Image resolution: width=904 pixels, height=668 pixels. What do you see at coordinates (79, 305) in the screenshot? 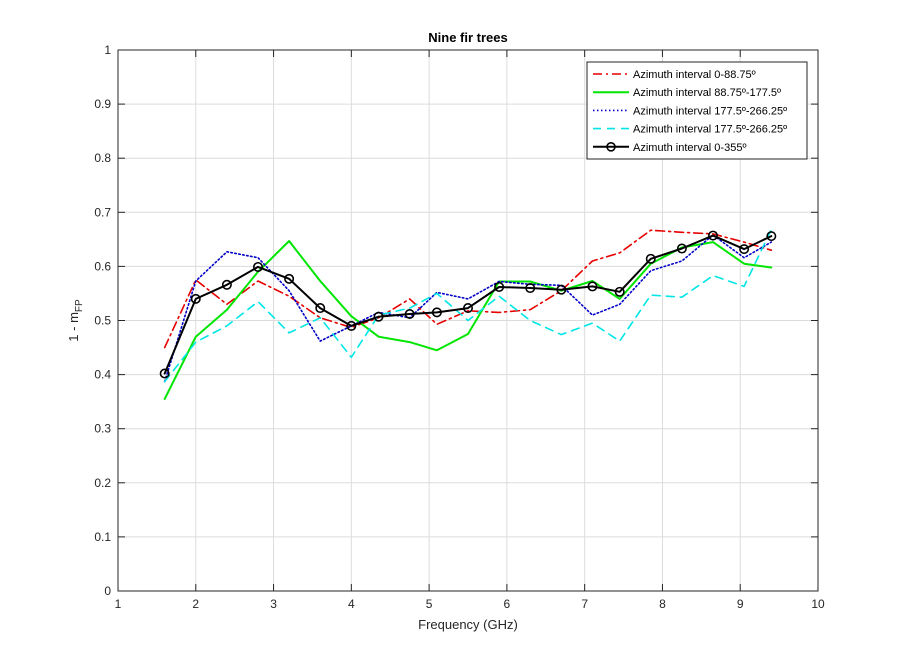
I see `y-axis-label-subscript: FP` at bounding box center [79, 305].